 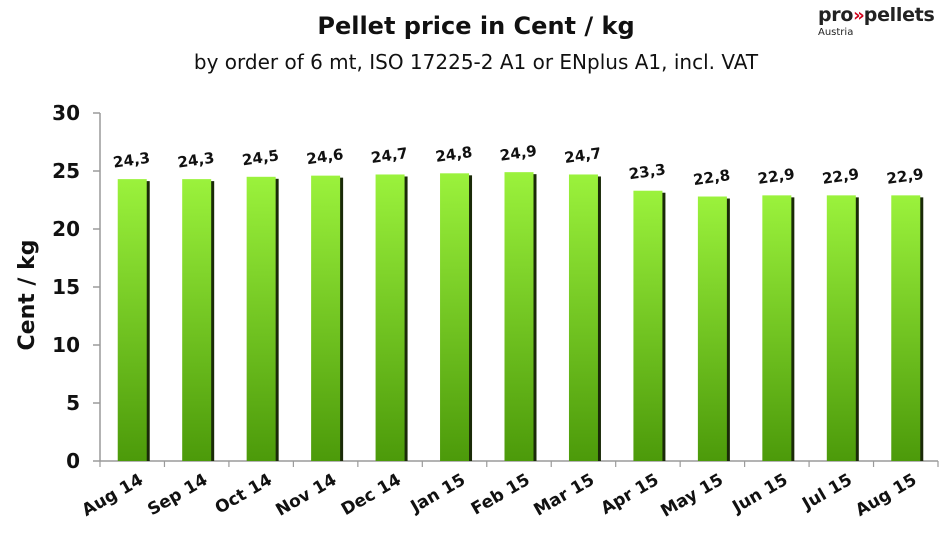 I want to click on y-tick-label: 15, so click(x=66, y=287).